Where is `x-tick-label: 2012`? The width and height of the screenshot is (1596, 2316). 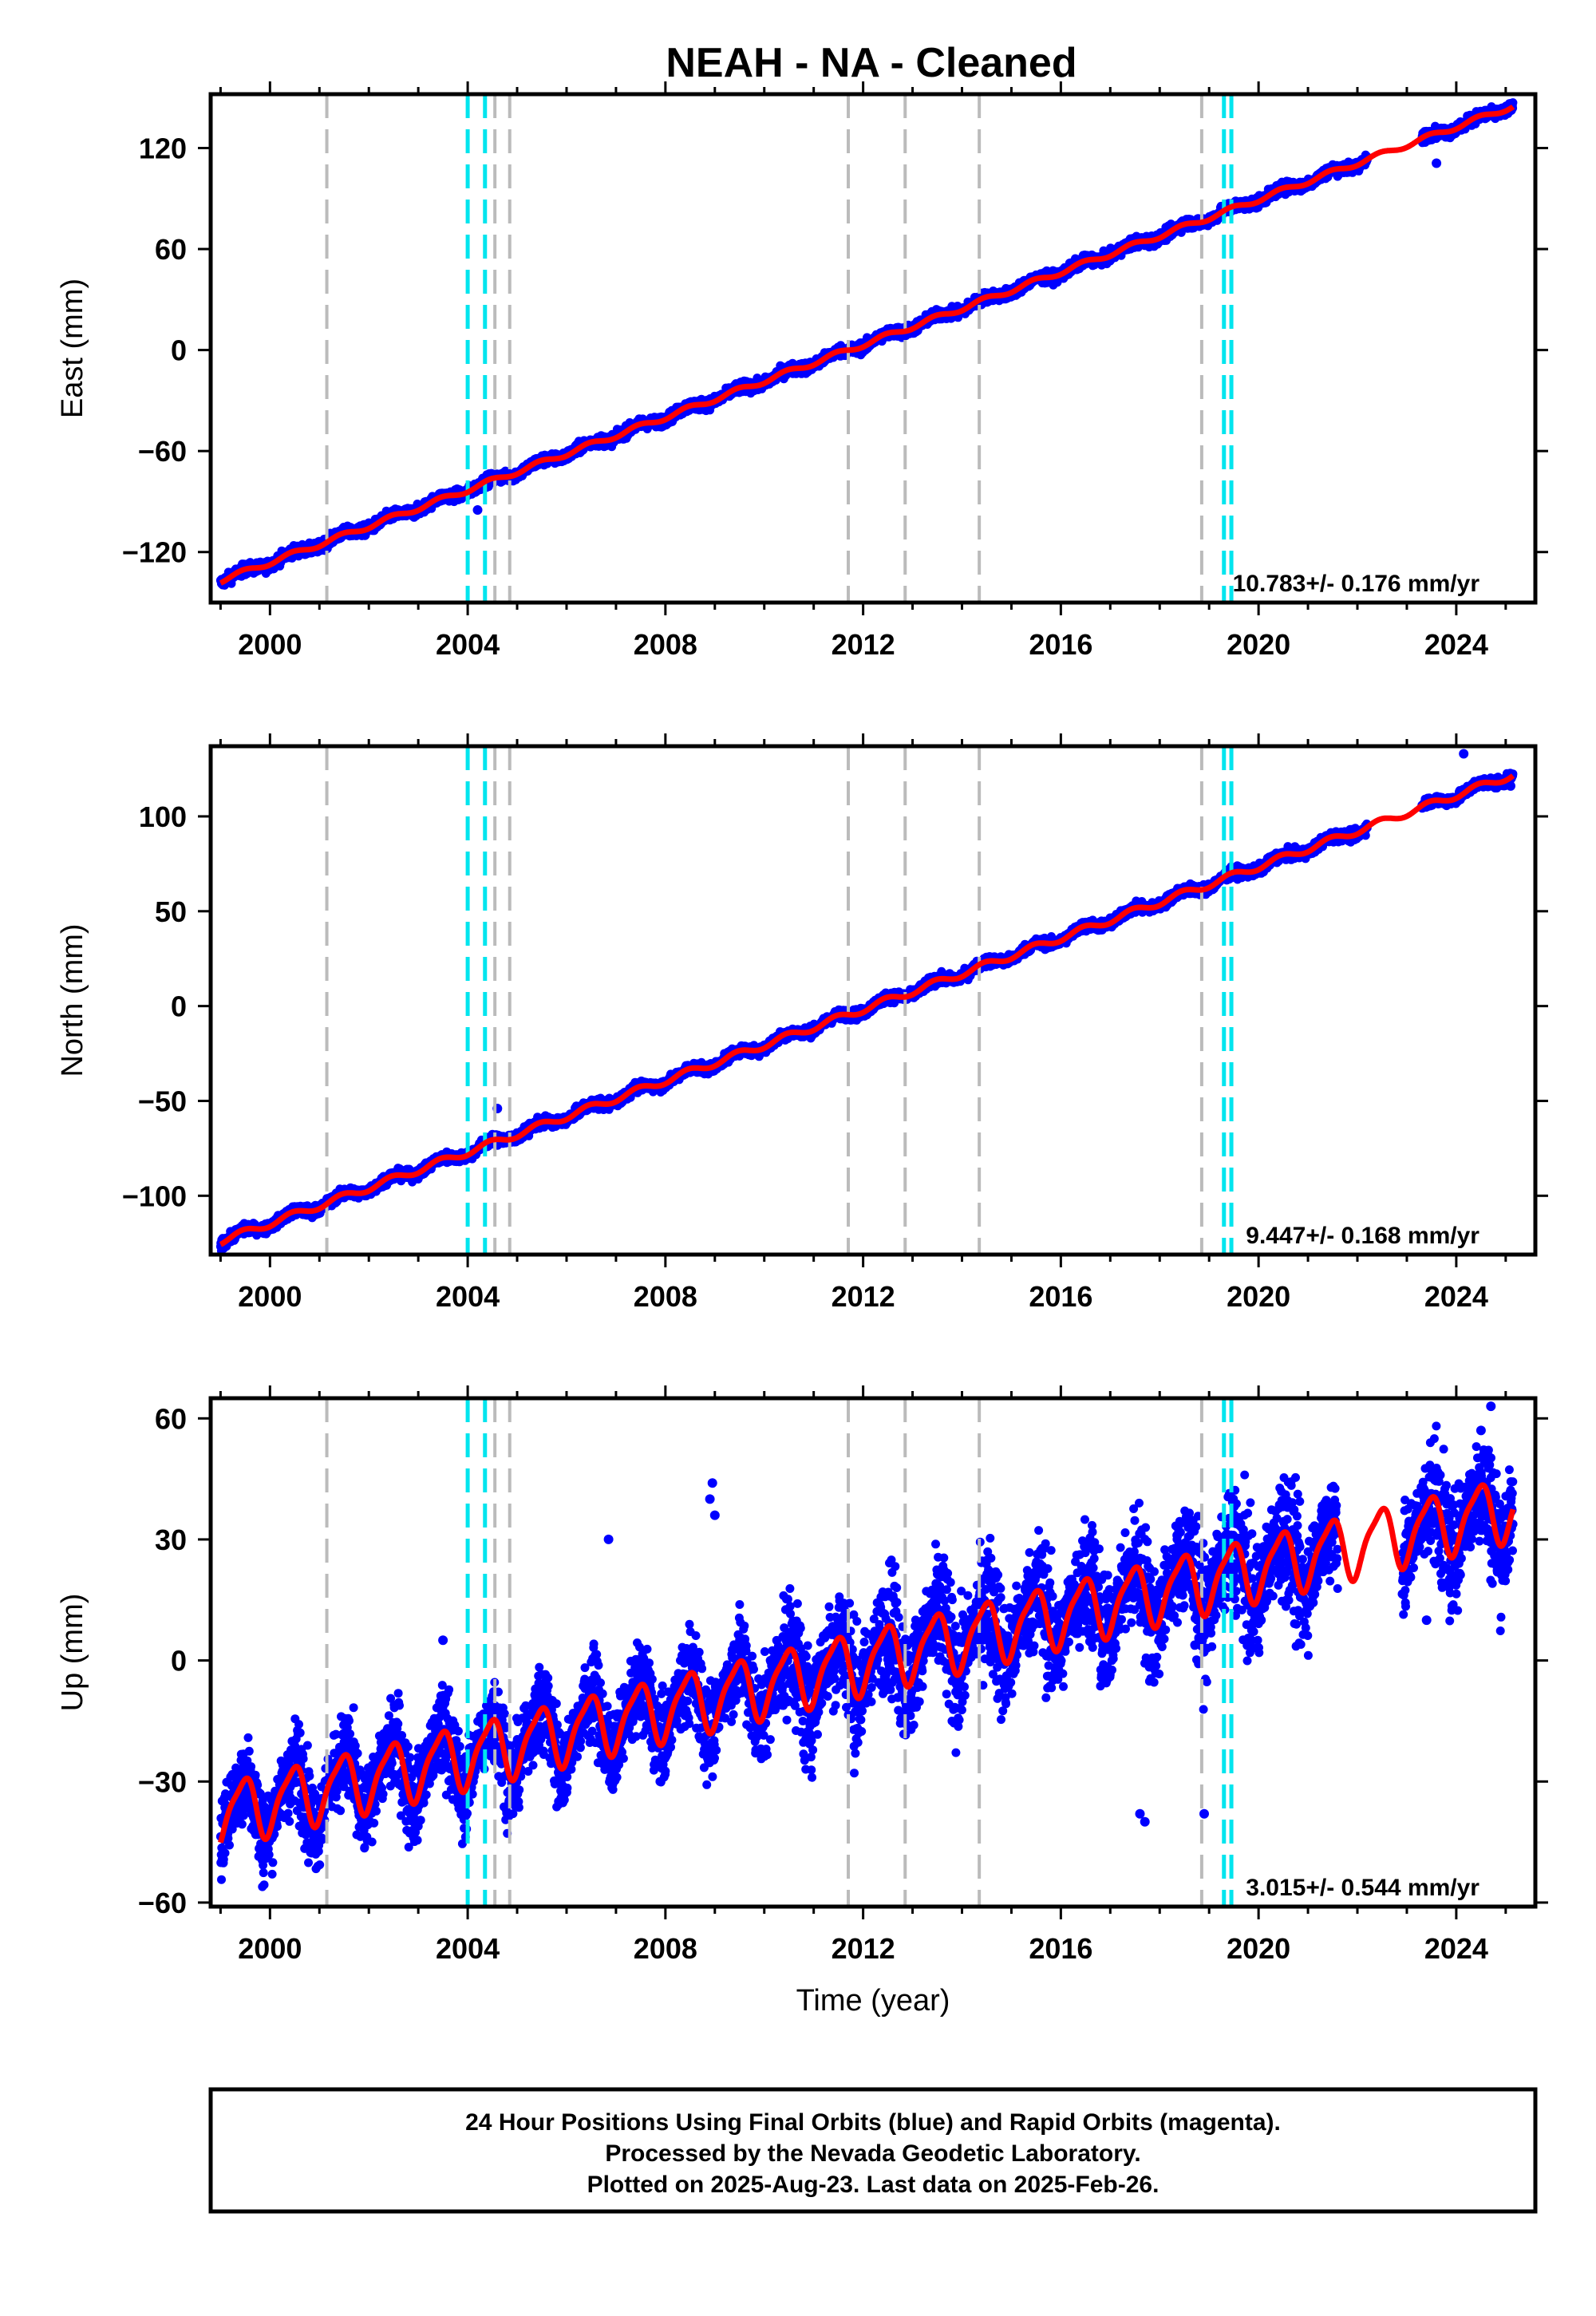 x-tick-label: 2012 is located at coordinates (863, 644).